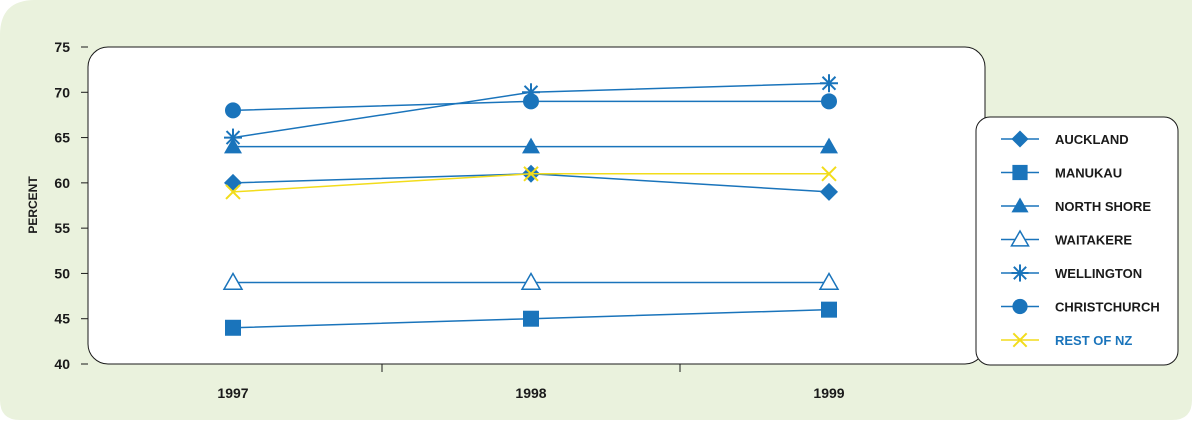 Image resolution: width=1192 pixels, height=425 pixels. I want to click on data-point-auckland, so click(829, 191).